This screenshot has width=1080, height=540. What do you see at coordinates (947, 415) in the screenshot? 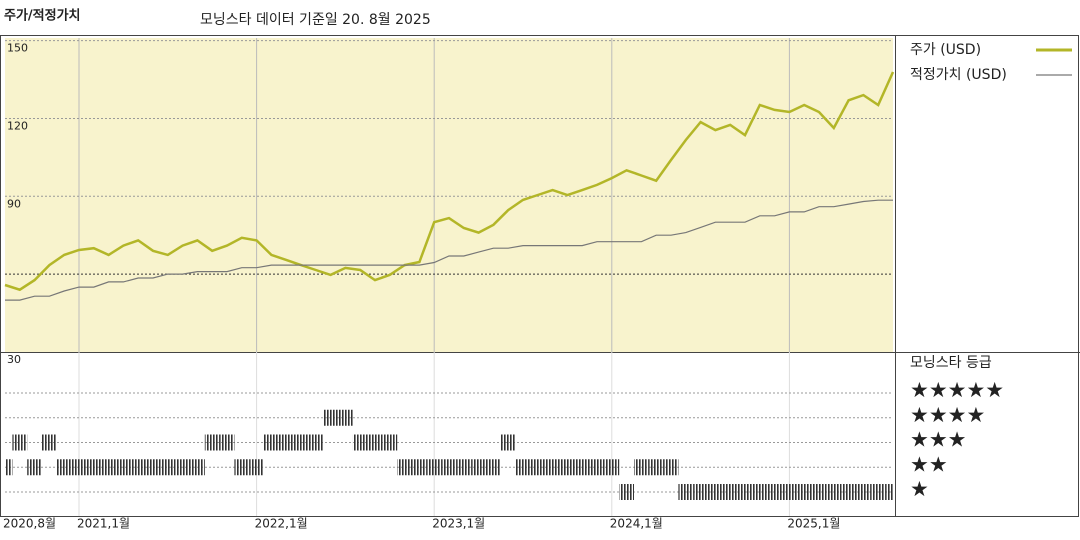
I see `rating-level-label: ★★★★` at bounding box center [947, 415].